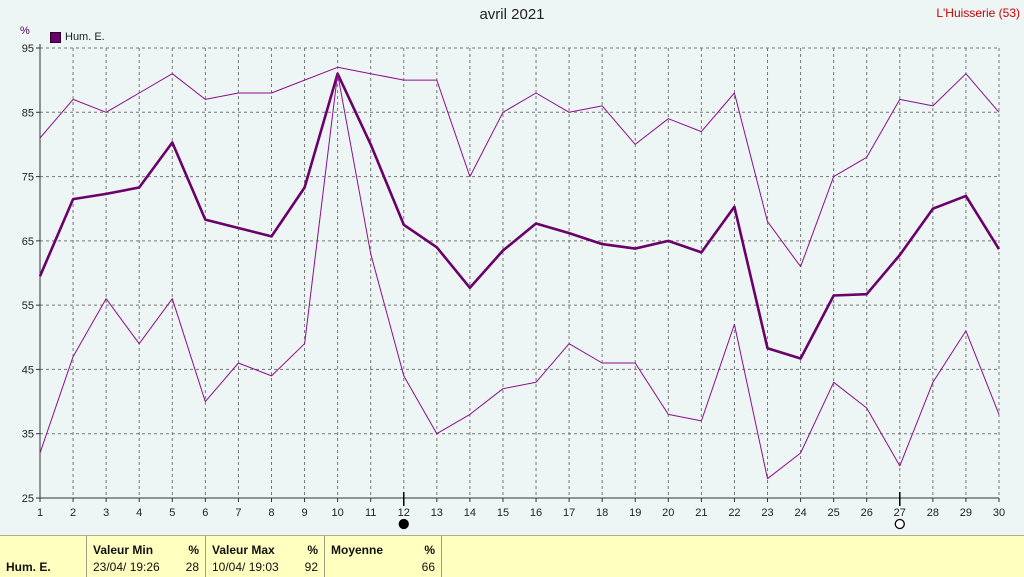 This screenshot has height=577, width=1024. I want to click on x-tick-label: 26, so click(867, 513).